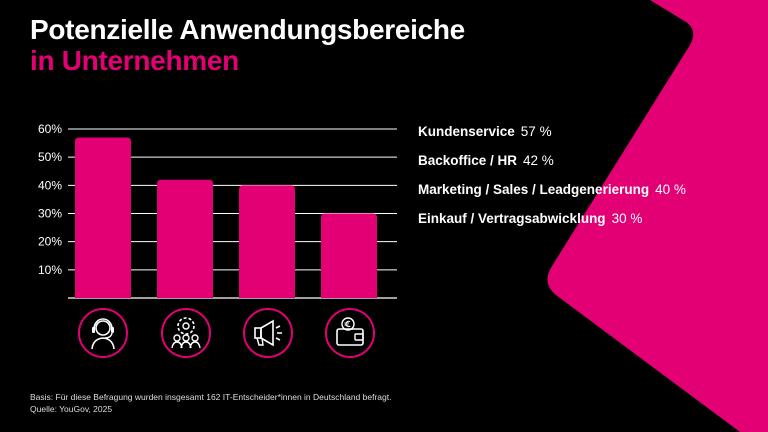 This screenshot has height=432, width=768. Describe the element at coordinates (103, 333) in the screenshot. I see `headset-agent-icon` at that location.